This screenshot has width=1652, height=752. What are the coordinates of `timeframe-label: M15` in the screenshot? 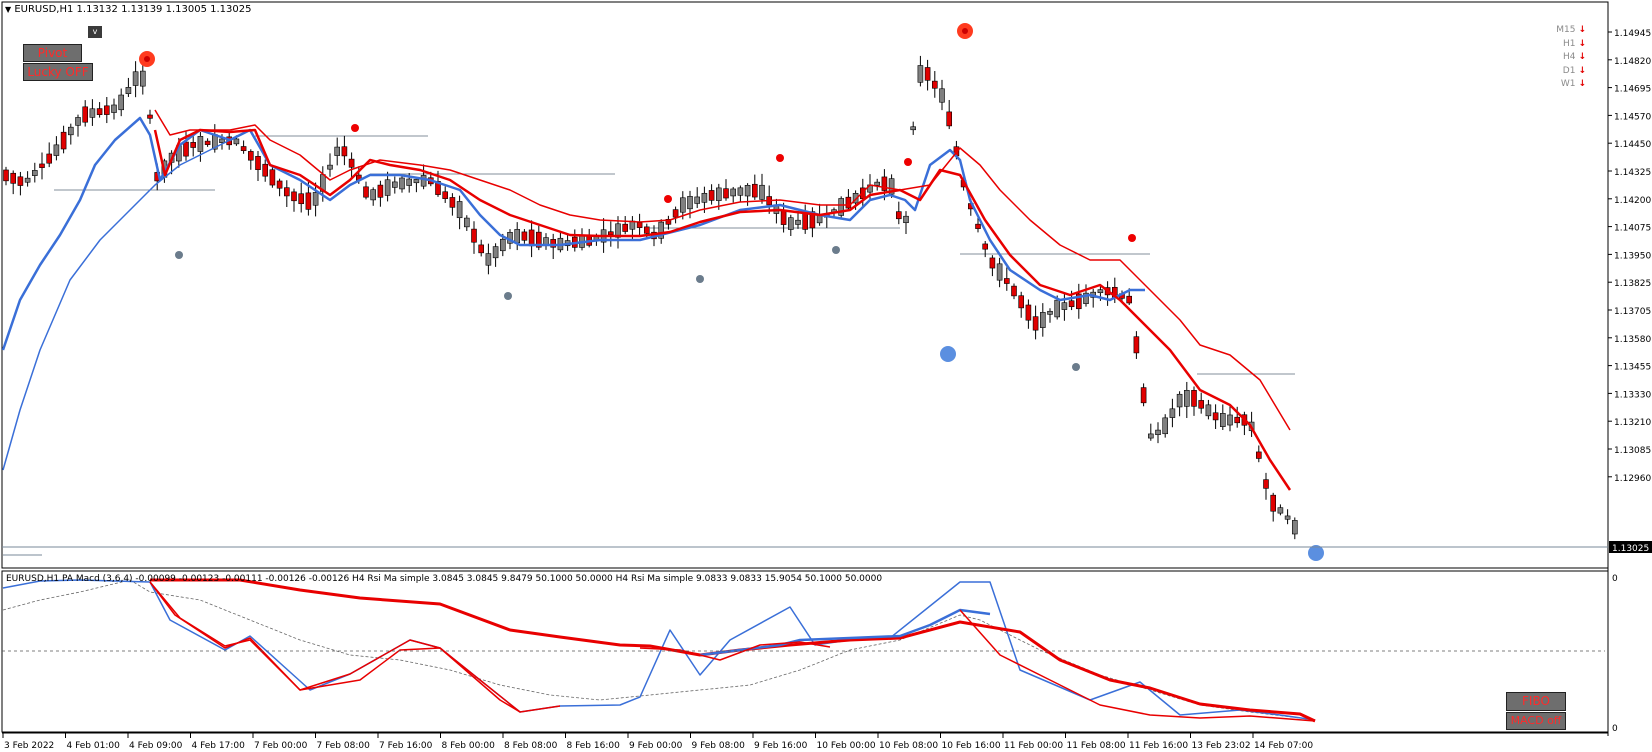 It's located at (1566, 30).